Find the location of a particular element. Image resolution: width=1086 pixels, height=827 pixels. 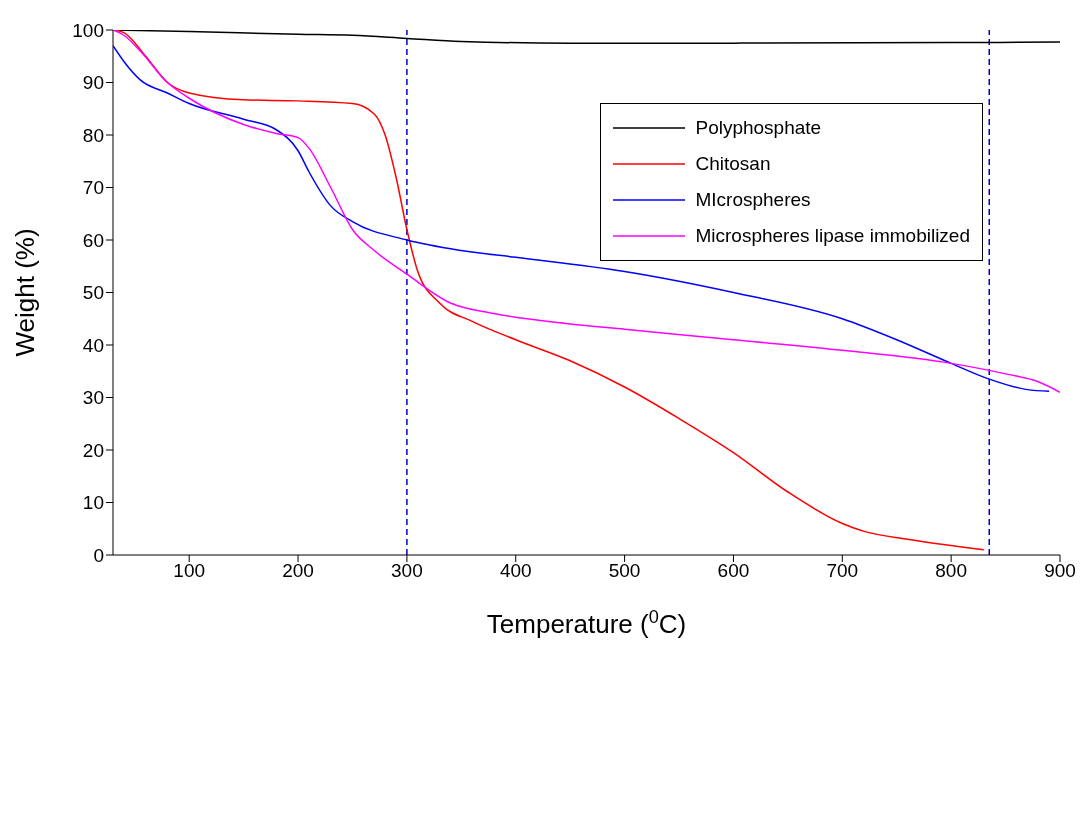

y-tick-label: 60 is located at coordinates (93, 240).